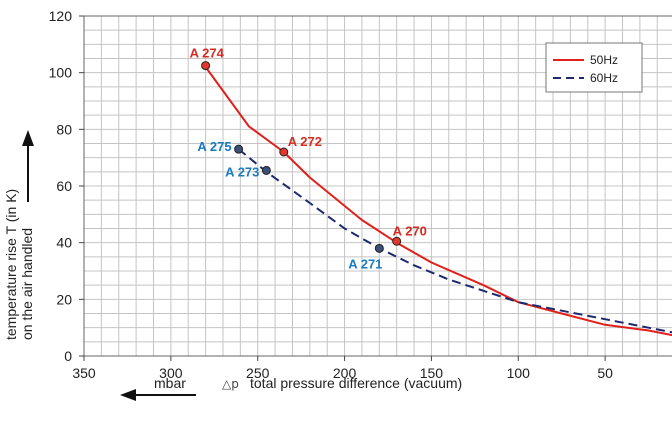  Describe the element at coordinates (207, 53) in the screenshot. I see `point-label-a-274: A 274` at that location.